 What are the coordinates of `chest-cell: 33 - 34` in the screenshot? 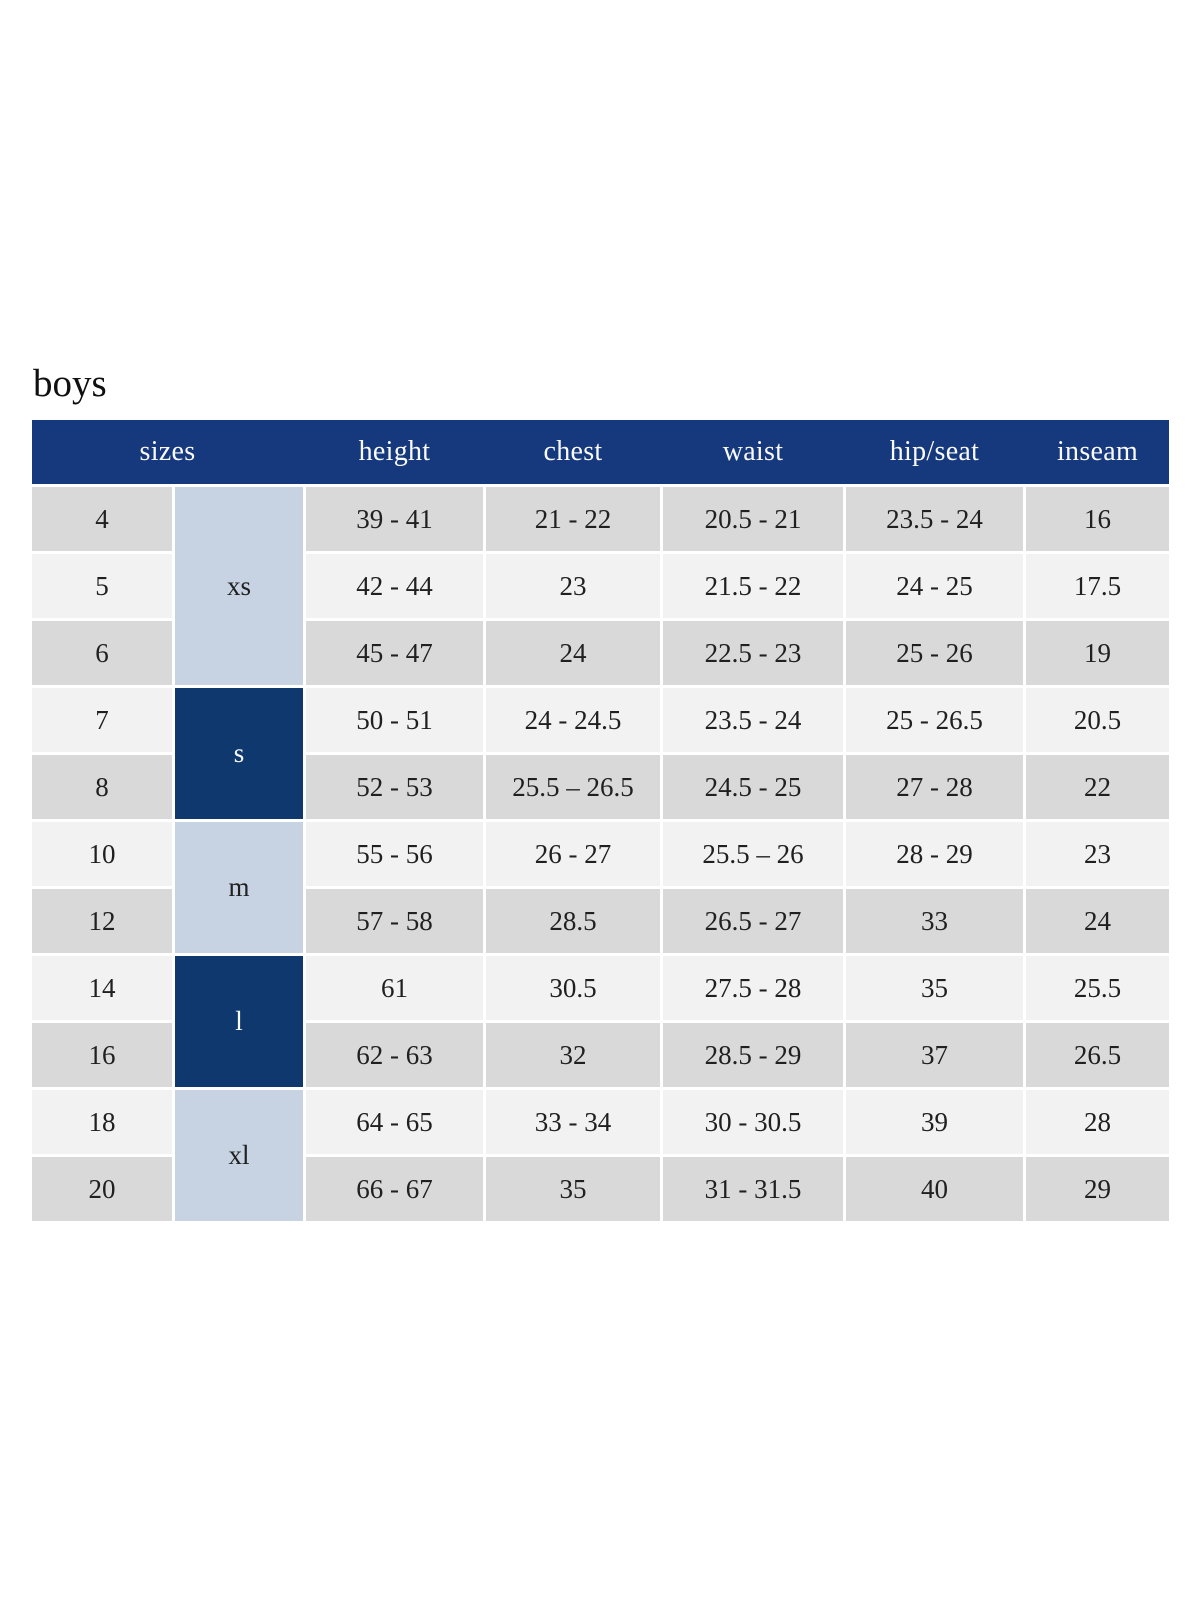 It's located at (573, 1122).